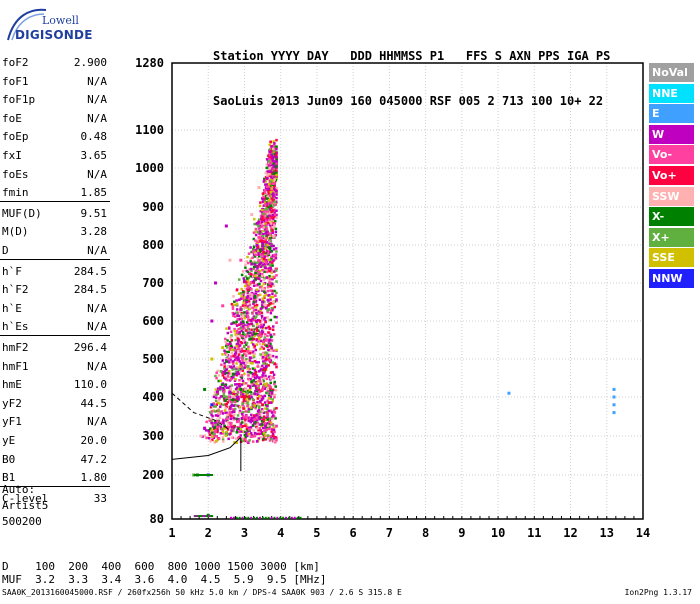 Image resolution: width=700 pixels, height=604 pixels. I want to click on param-row-clevel: C-level 33, so click(55, 500).